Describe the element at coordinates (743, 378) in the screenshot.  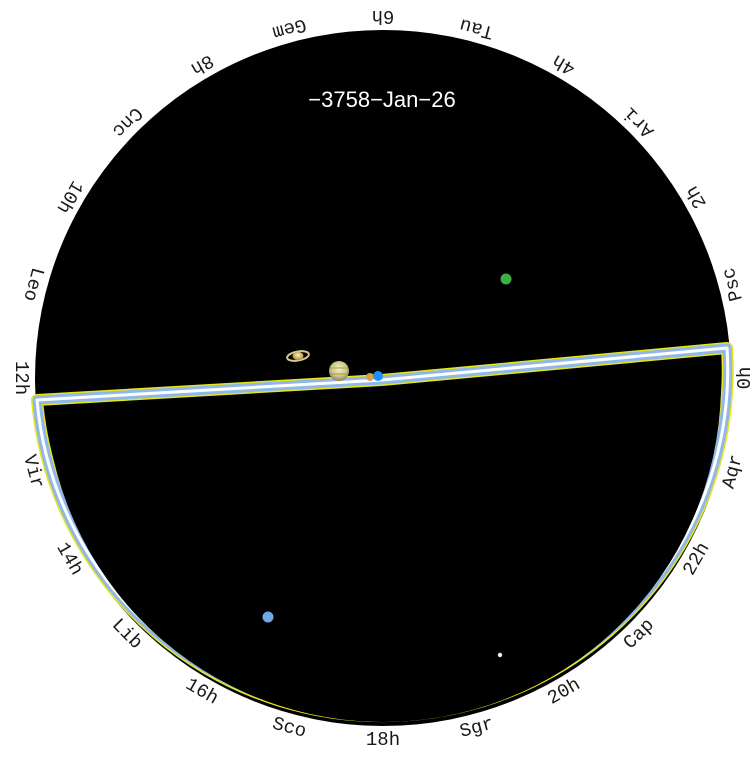
I see `ring-label-0h: 0h` at that location.